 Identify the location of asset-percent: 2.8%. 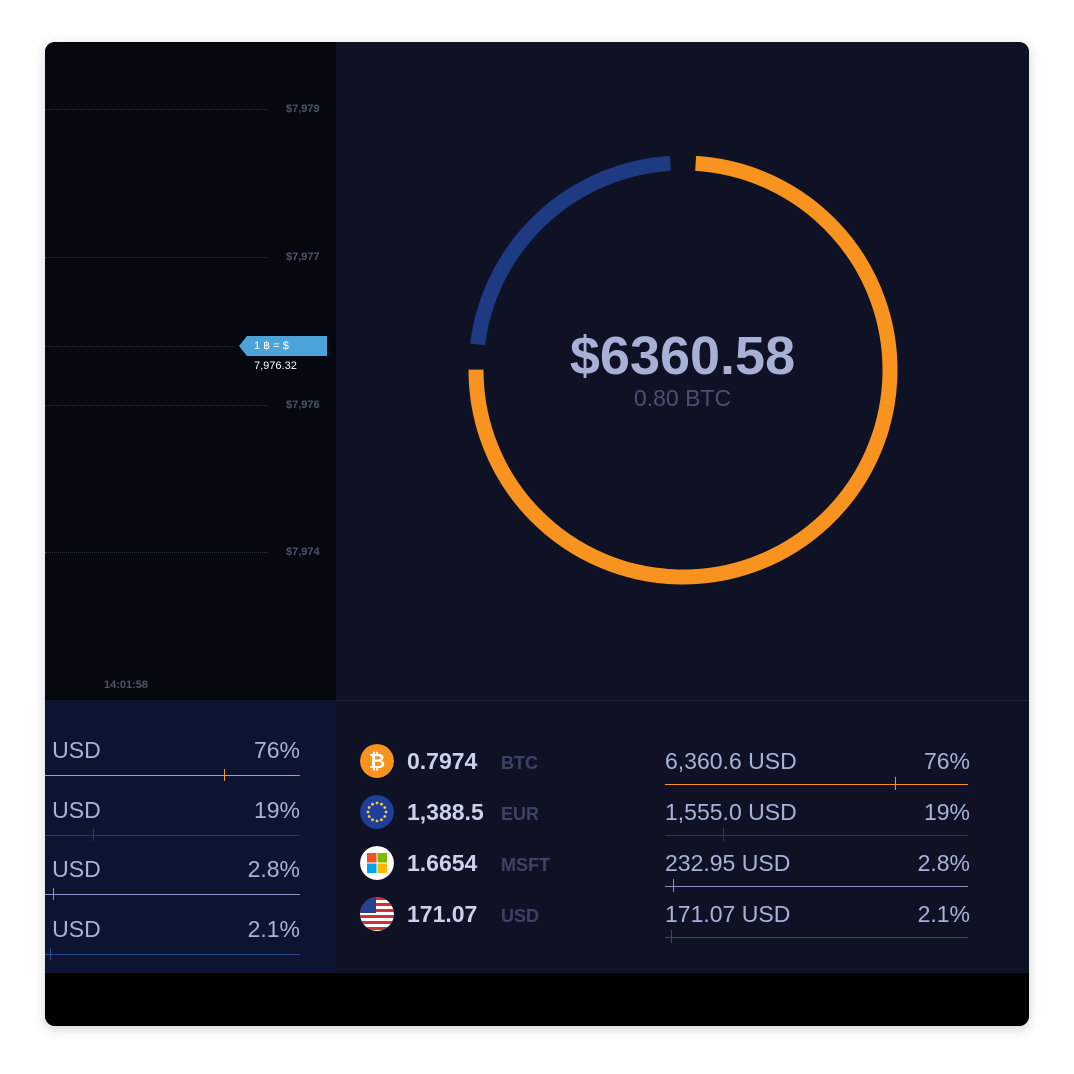
(943, 863).